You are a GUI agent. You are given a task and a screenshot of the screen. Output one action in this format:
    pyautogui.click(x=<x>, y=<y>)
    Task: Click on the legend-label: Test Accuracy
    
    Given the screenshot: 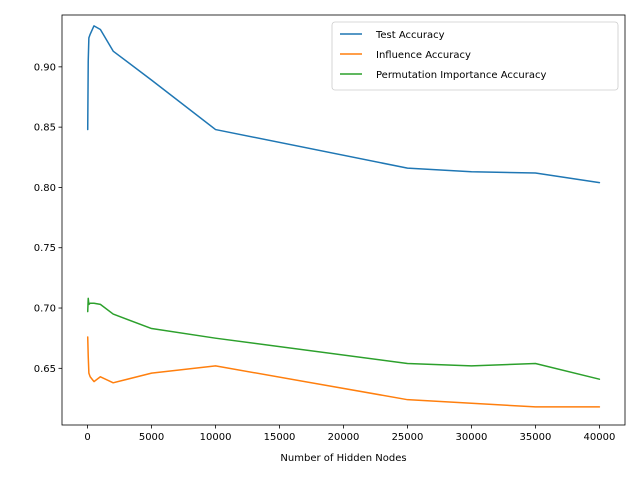 What is the action you would take?
    pyautogui.click(x=410, y=35)
    